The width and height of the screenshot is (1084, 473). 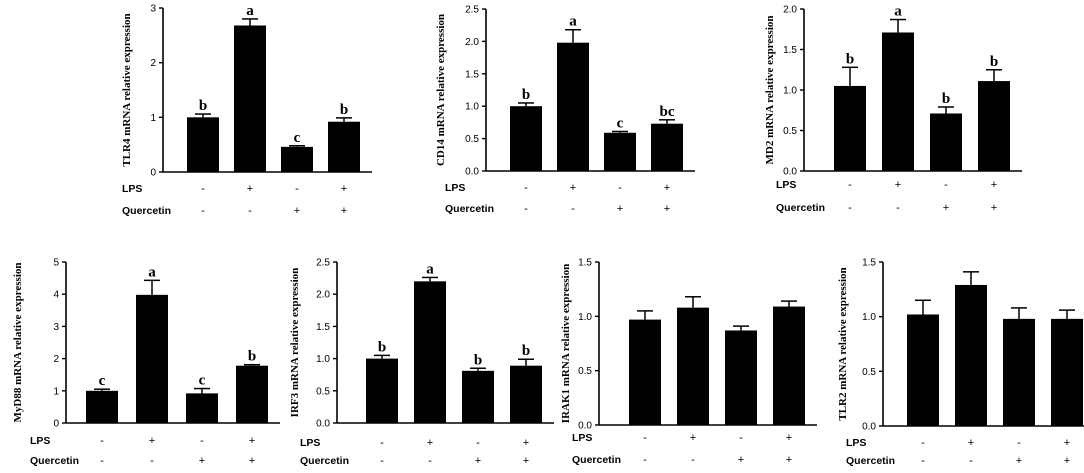 I want to click on significance-letter-3: b, so click(x=478, y=360).